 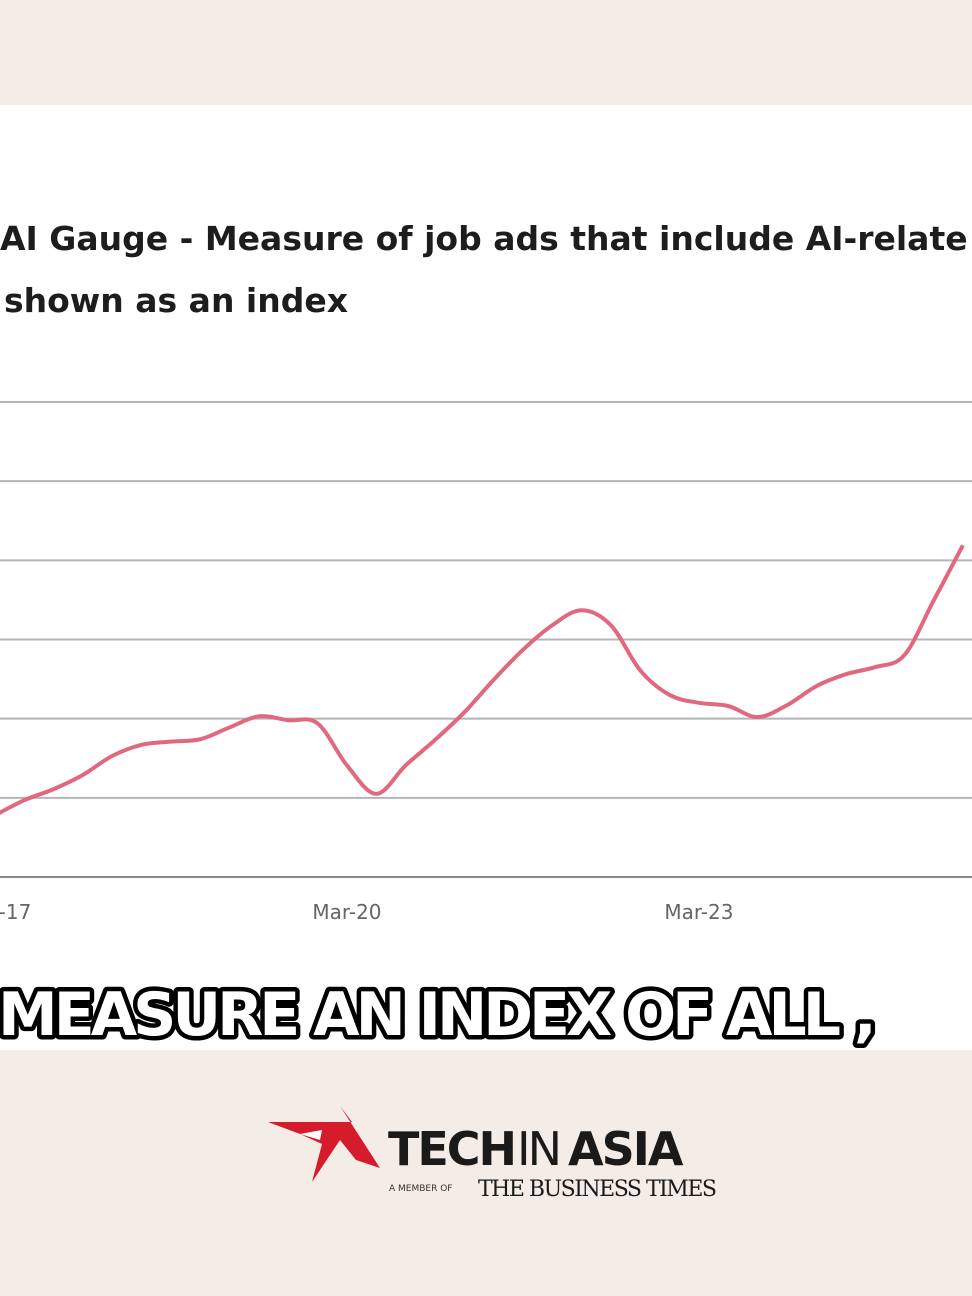 What do you see at coordinates (311, 1135) in the screenshot?
I see `logo-cut` at bounding box center [311, 1135].